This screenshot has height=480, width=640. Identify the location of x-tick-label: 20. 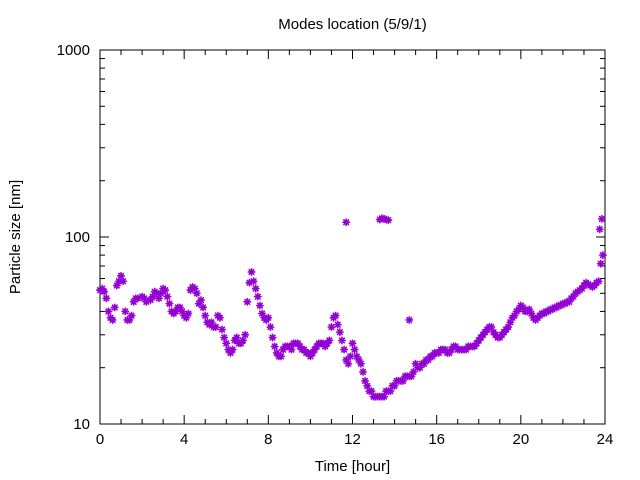
(520, 439).